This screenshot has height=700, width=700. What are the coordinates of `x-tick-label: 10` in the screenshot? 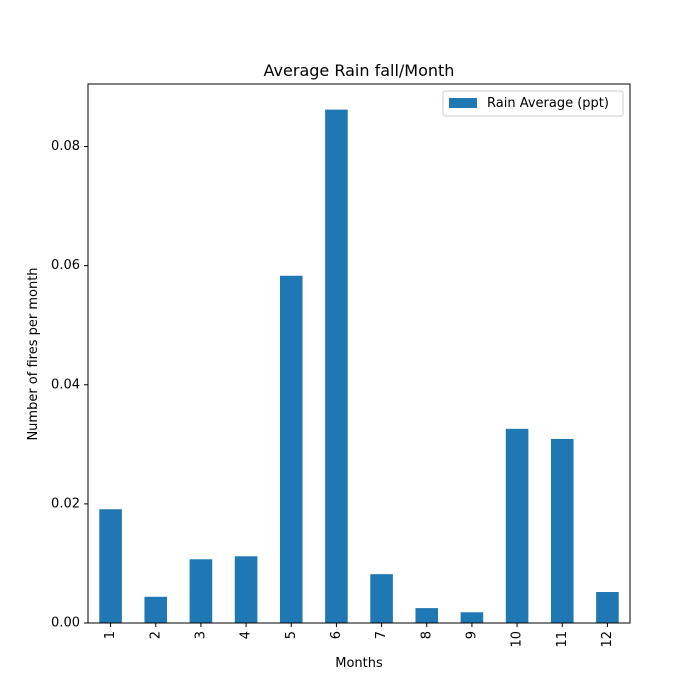 It's located at (517, 639).